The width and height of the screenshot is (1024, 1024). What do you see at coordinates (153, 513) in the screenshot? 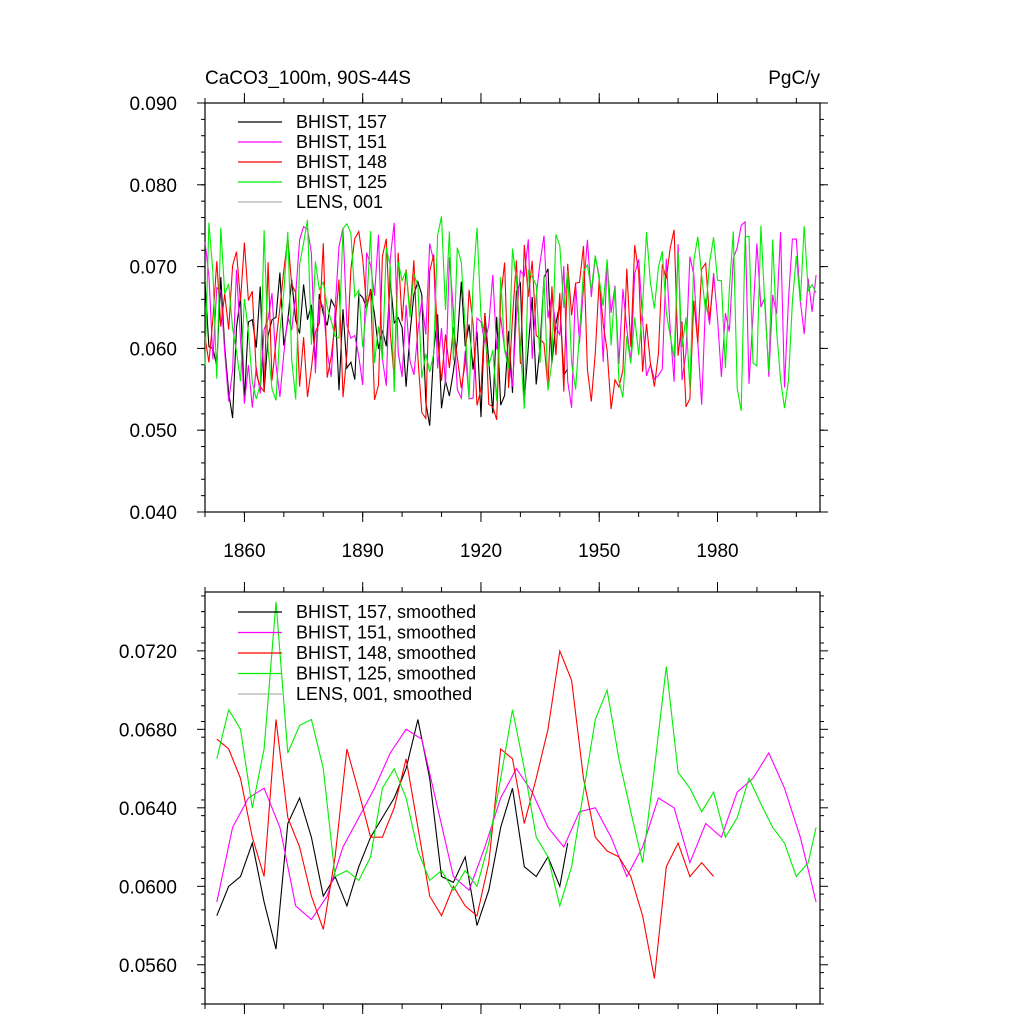
I see `top-y-tick-label: 0.040` at bounding box center [153, 513].